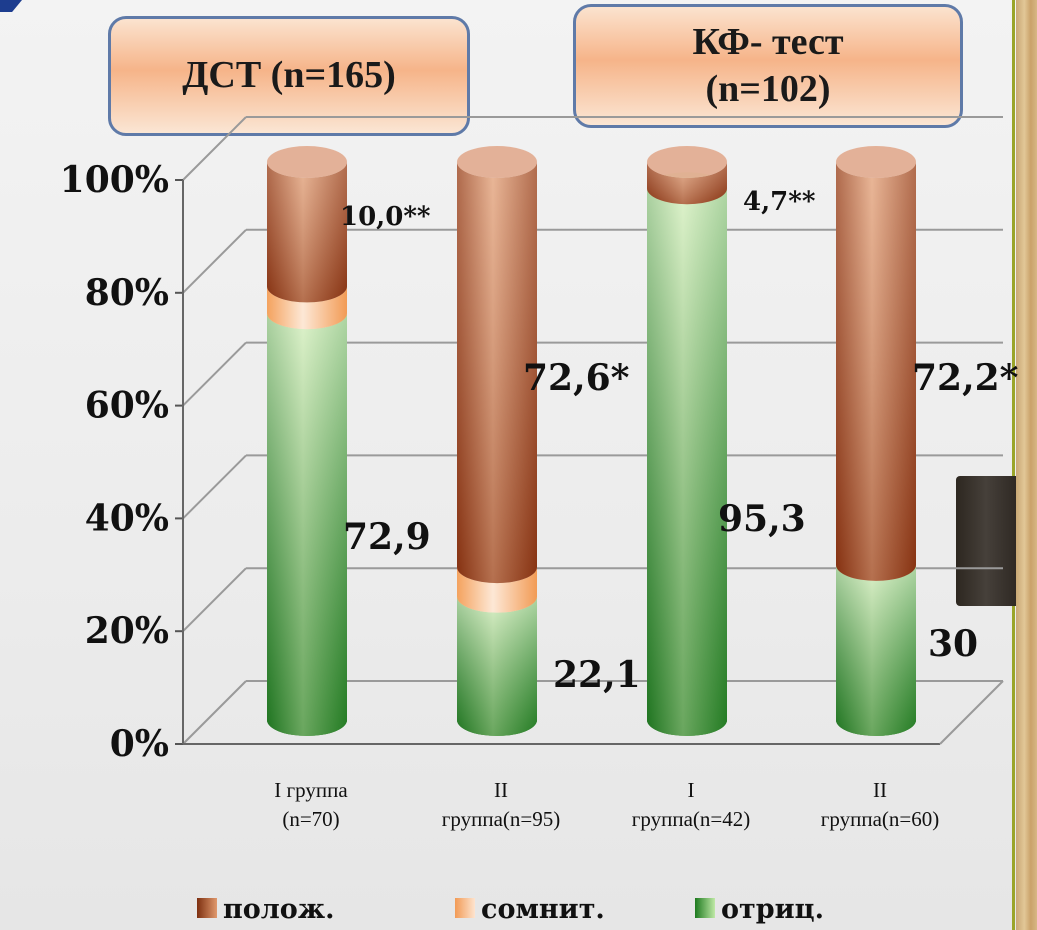  What do you see at coordinates (880, 804) in the screenshot?
I see `x-tick-label: II группа(n=60)` at bounding box center [880, 804].